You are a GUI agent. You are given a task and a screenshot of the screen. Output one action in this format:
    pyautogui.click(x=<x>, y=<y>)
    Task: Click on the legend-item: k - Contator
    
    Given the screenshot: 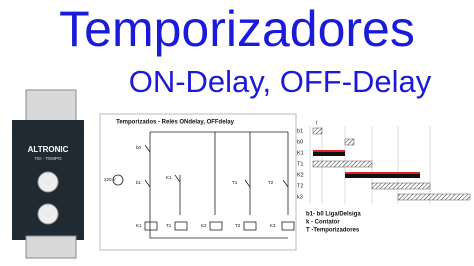 What is the action you would take?
    pyautogui.click(x=323, y=223)
    